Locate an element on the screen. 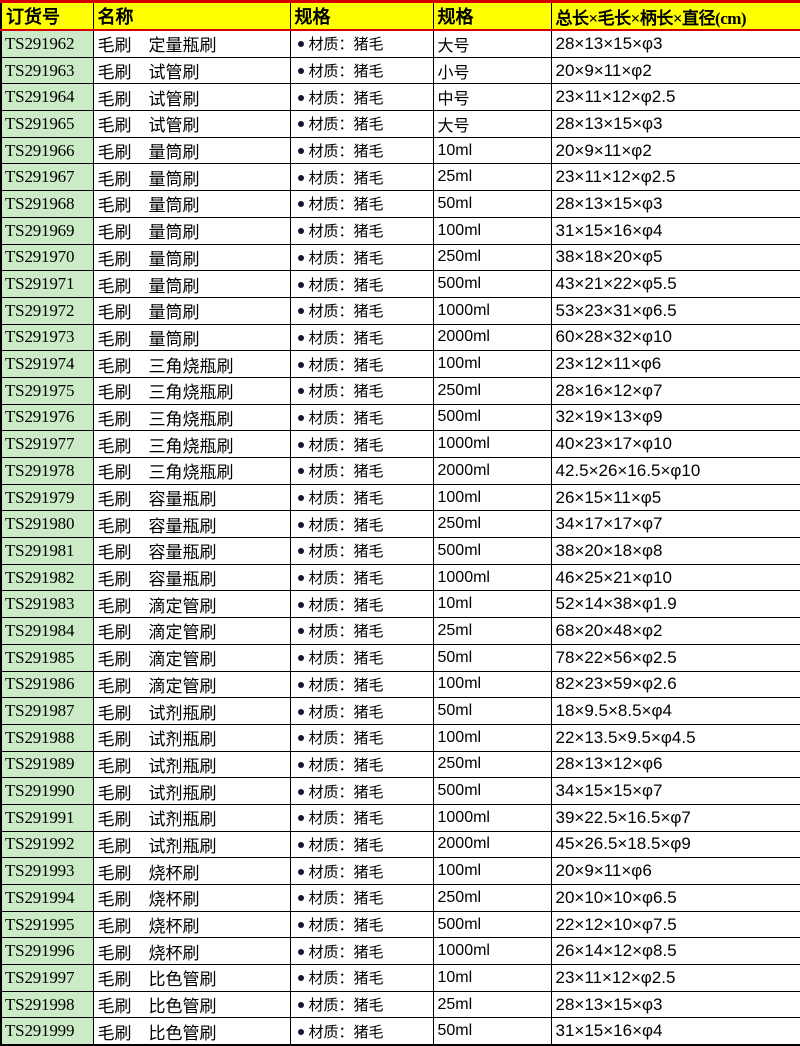 Image resolution: width=800 pixels, height=1046 pixels. product-name-cell: 毛刷 试管刷 is located at coordinates (191, 97).